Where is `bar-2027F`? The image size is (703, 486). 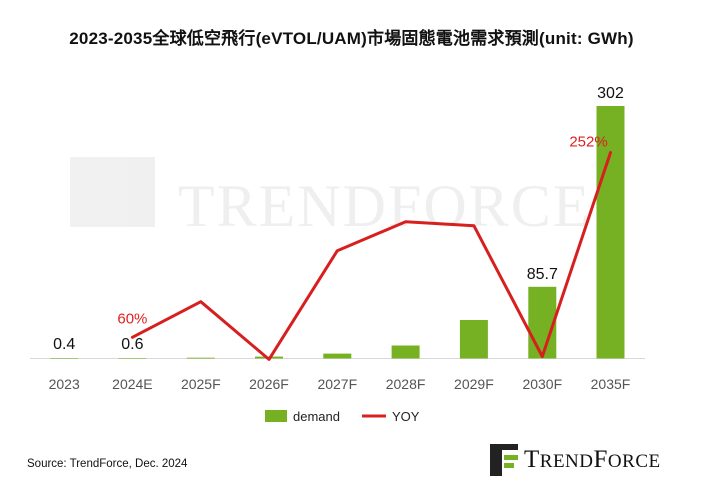
bar-2027F is located at coordinates (337, 356).